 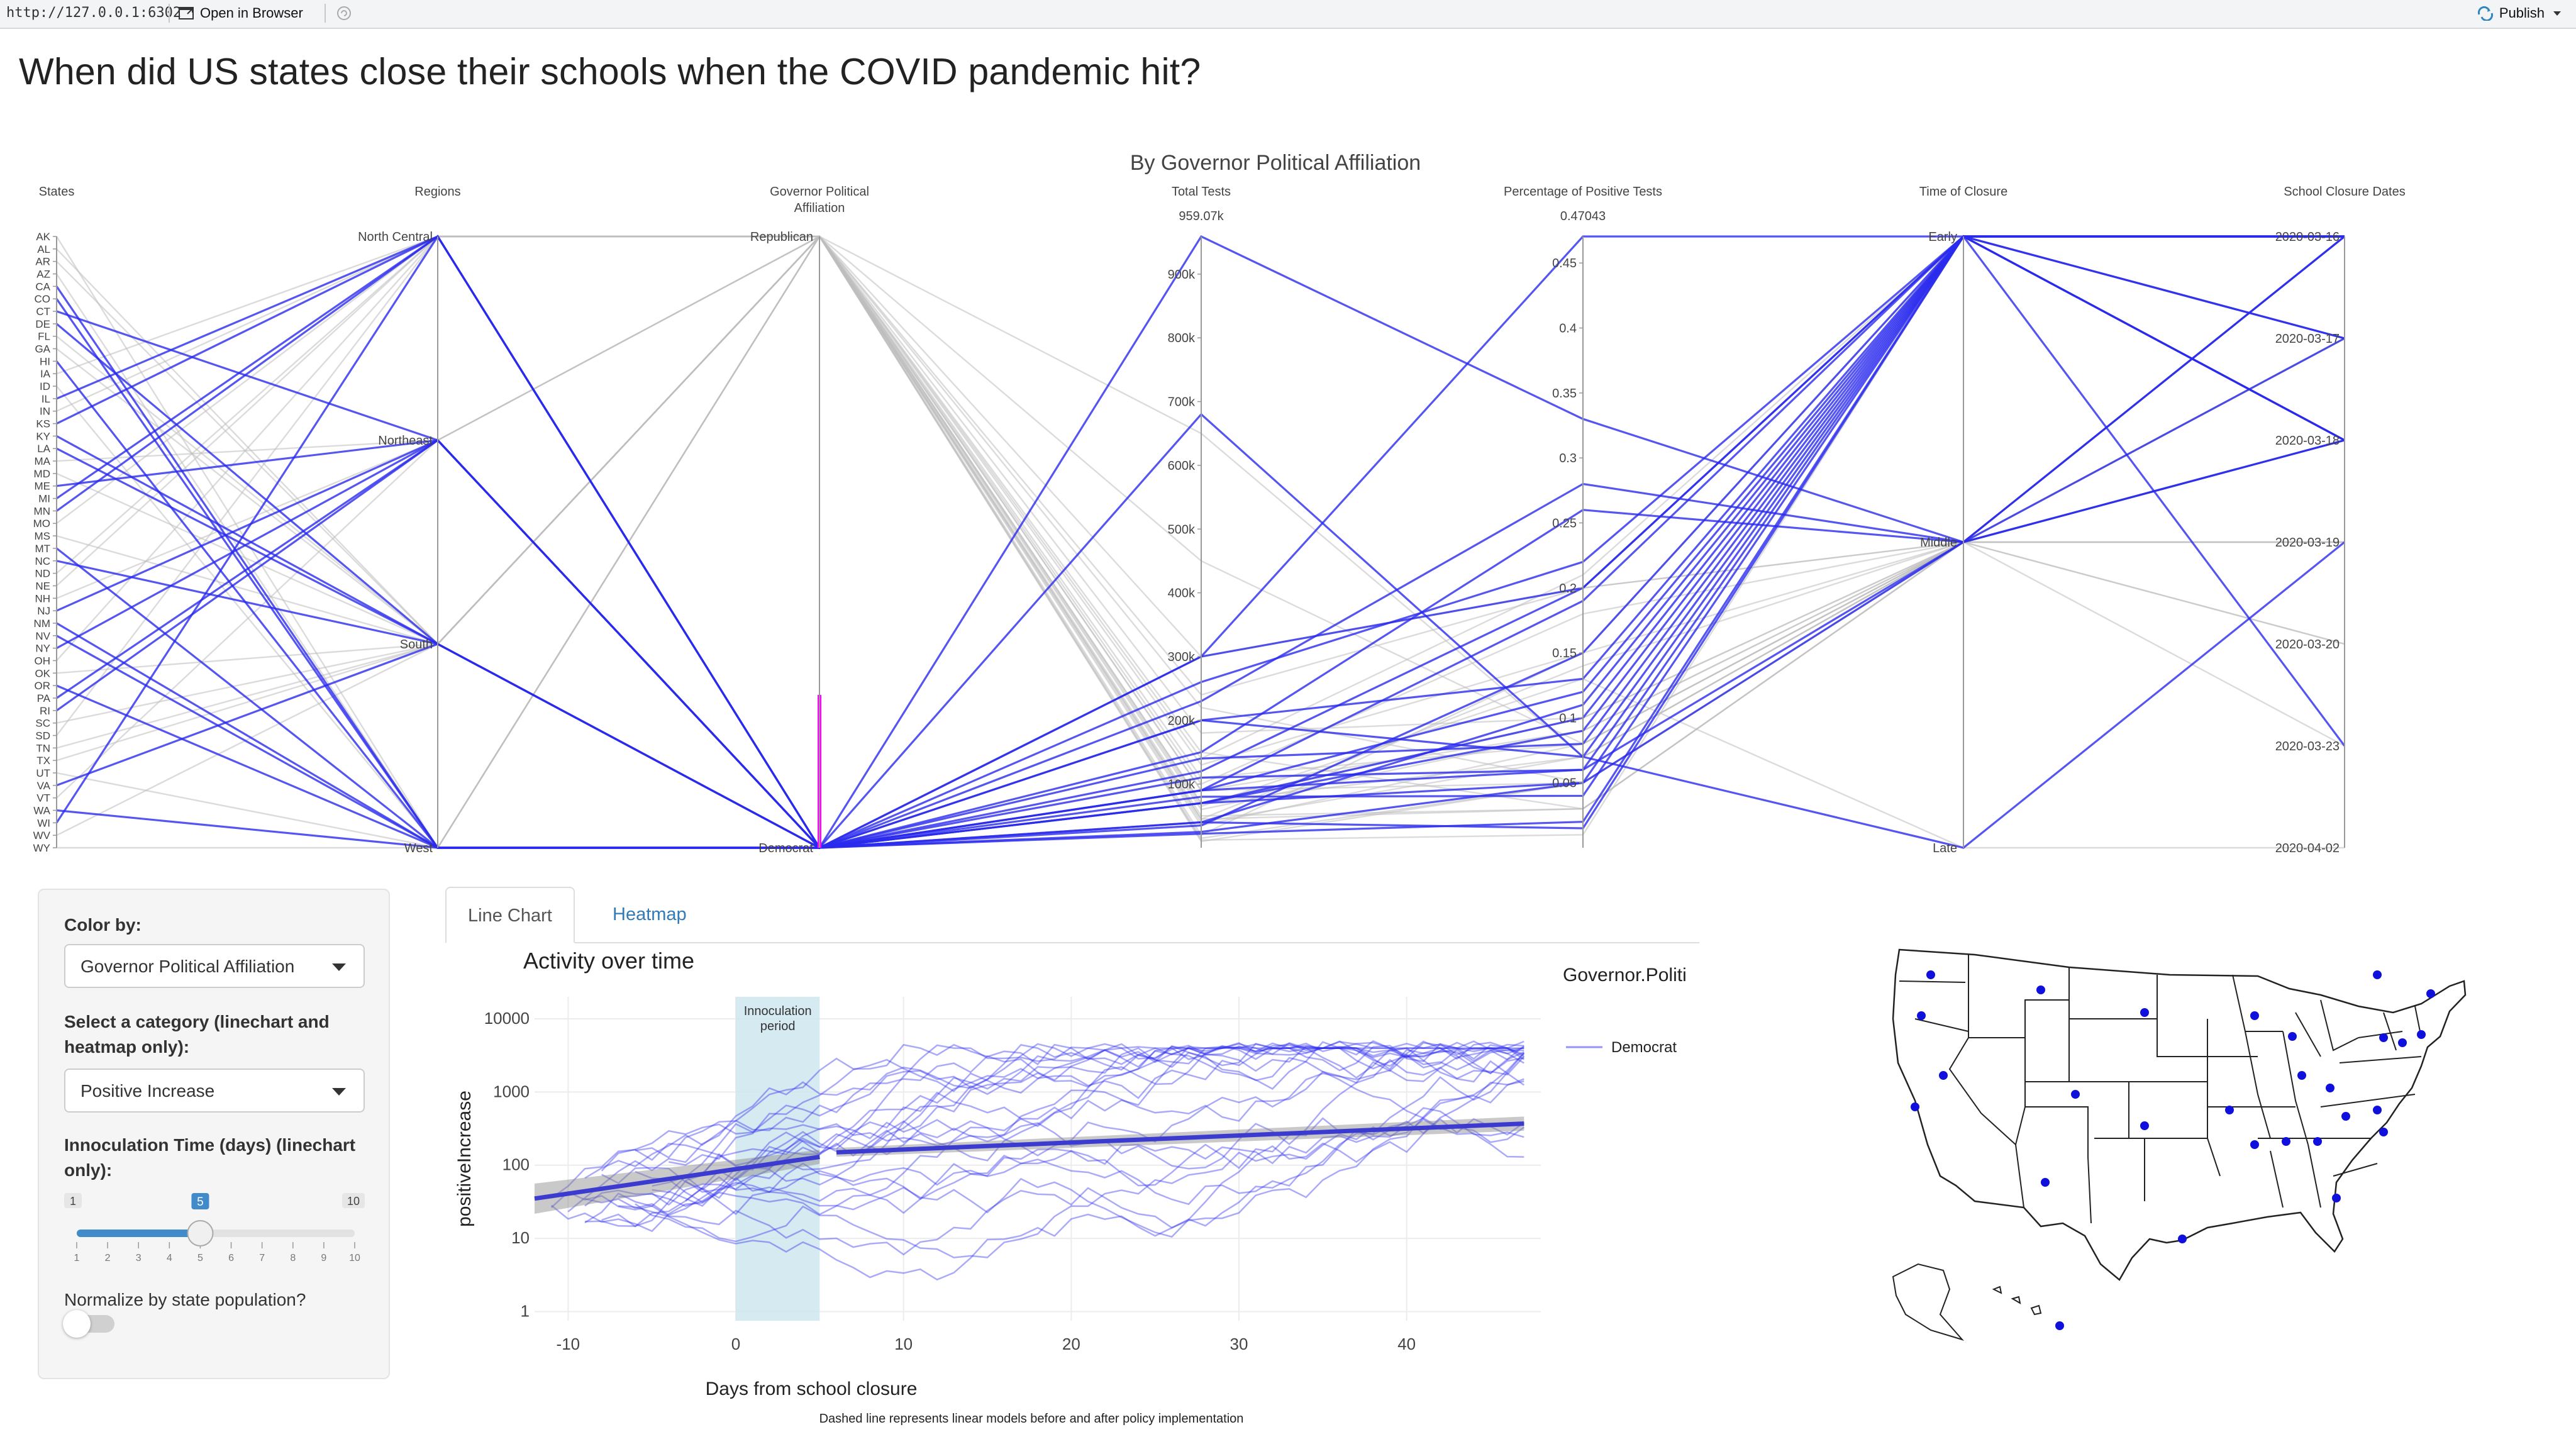 What do you see at coordinates (1182, 785) in the screenshot?
I see `pc-tick-label: 100k` at bounding box center [1182, 785].